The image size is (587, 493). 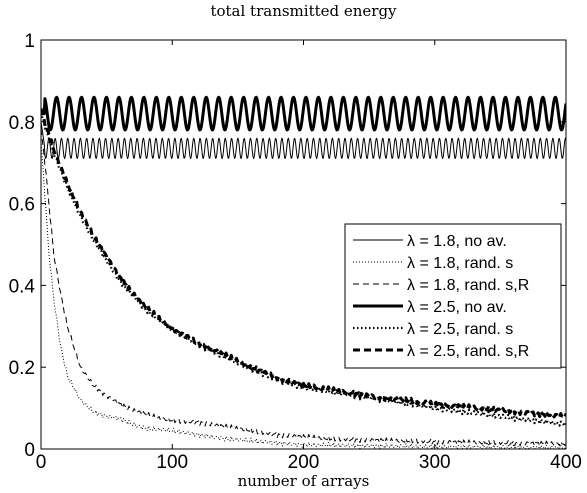 I want to click on x-tick-label-2: 200, so click(x=304, y=462).